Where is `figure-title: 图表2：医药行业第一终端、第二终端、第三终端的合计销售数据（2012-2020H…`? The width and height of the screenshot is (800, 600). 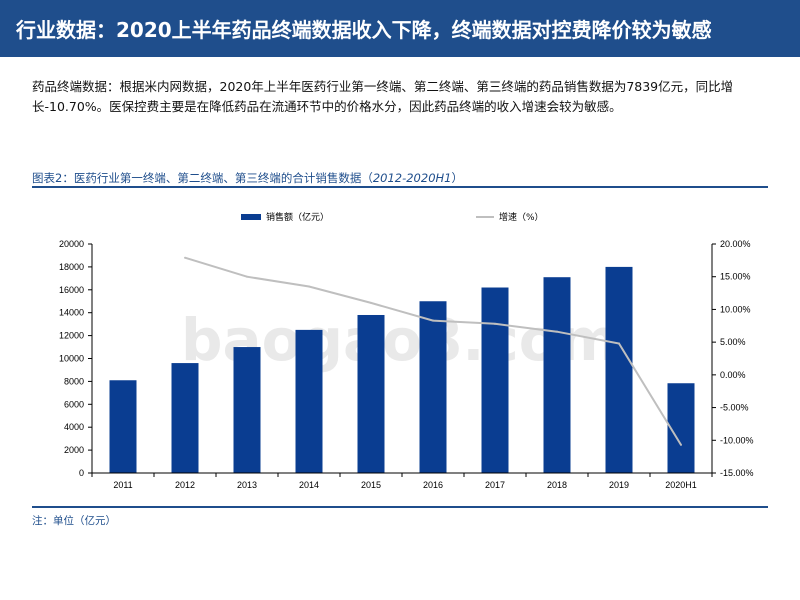 figure-title: 图表2：医药行业第一终端、第二终端、第三终端的合计销售数据（2012-2020H… is located at coordinates (247, 178).